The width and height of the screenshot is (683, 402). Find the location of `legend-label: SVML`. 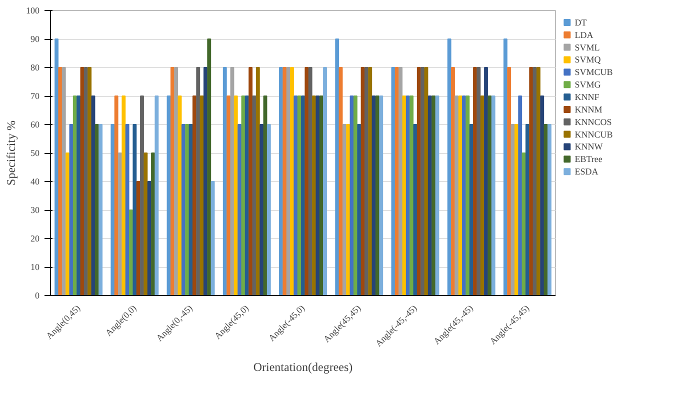

legend-label: SVML is located at coordinates (587, 47).